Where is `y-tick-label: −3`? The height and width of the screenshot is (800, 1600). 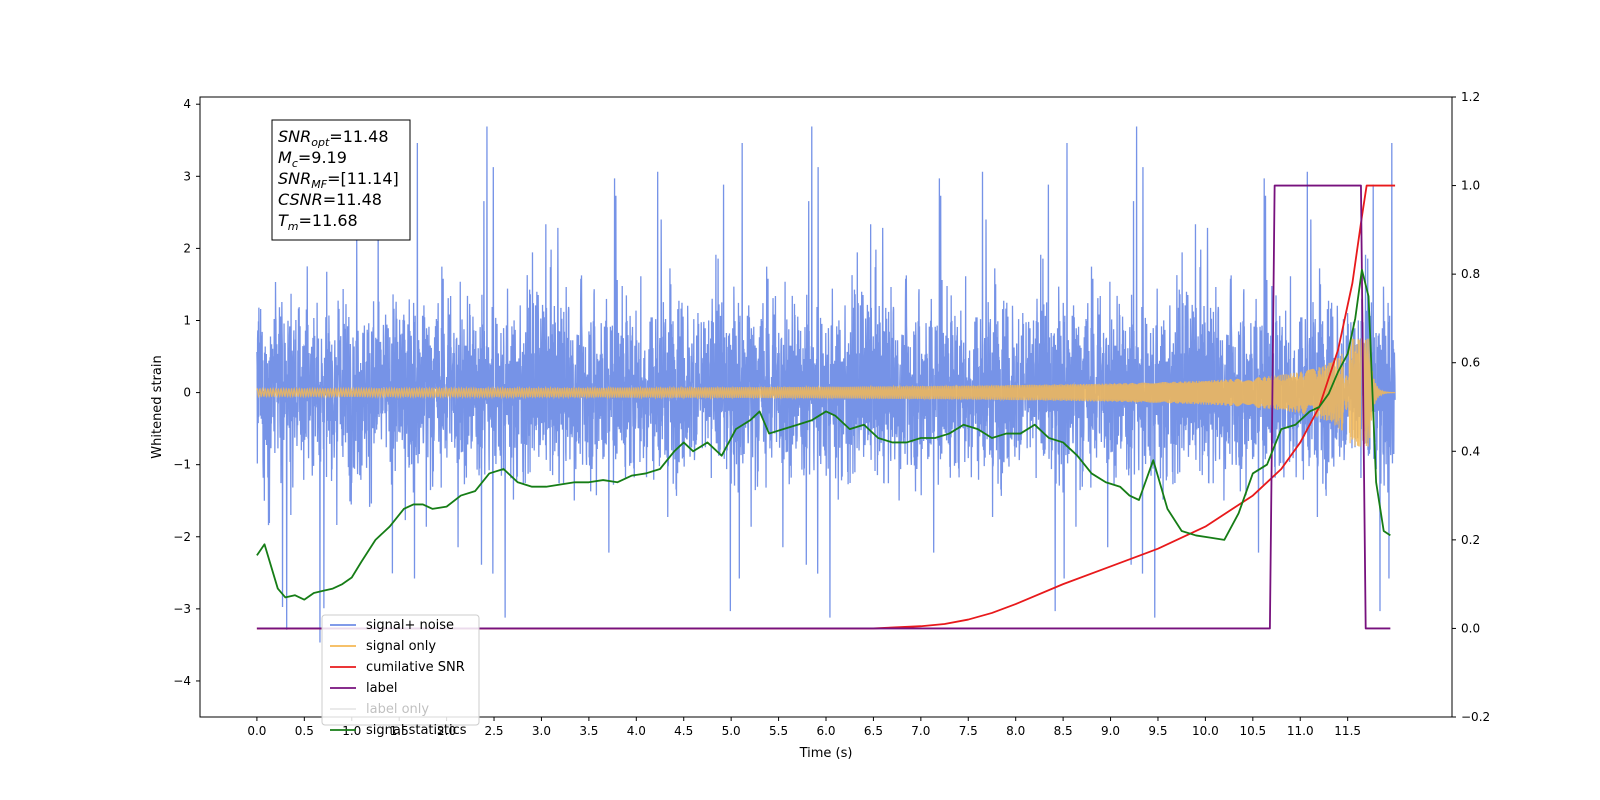
y-tick-label: −3 is located at coordinates (182, 609).